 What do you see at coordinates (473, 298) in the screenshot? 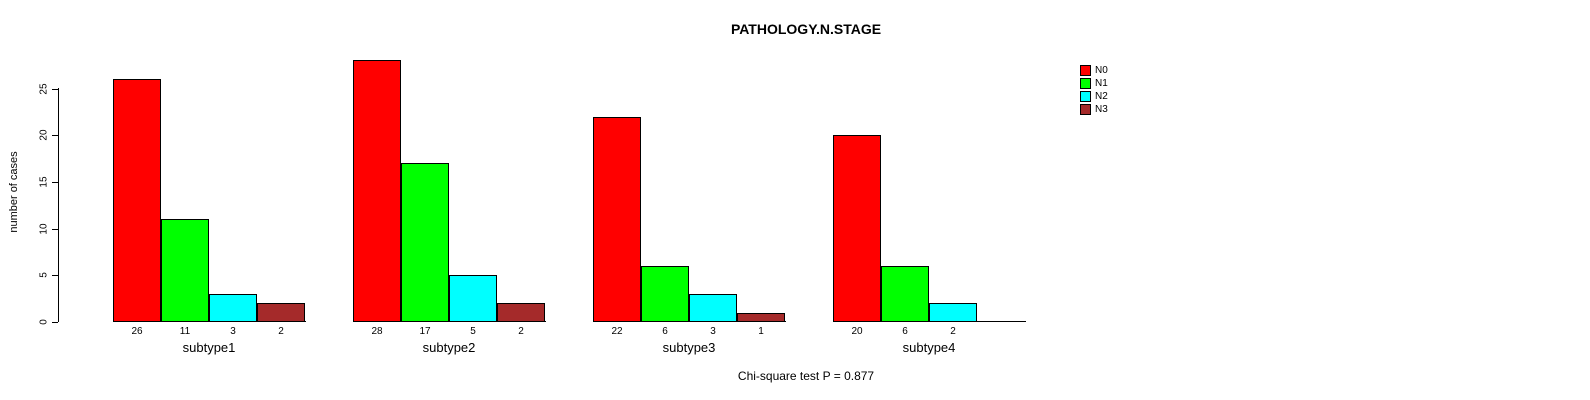
I see `bar-subtype2-N2` at bounding box center [473, 298].